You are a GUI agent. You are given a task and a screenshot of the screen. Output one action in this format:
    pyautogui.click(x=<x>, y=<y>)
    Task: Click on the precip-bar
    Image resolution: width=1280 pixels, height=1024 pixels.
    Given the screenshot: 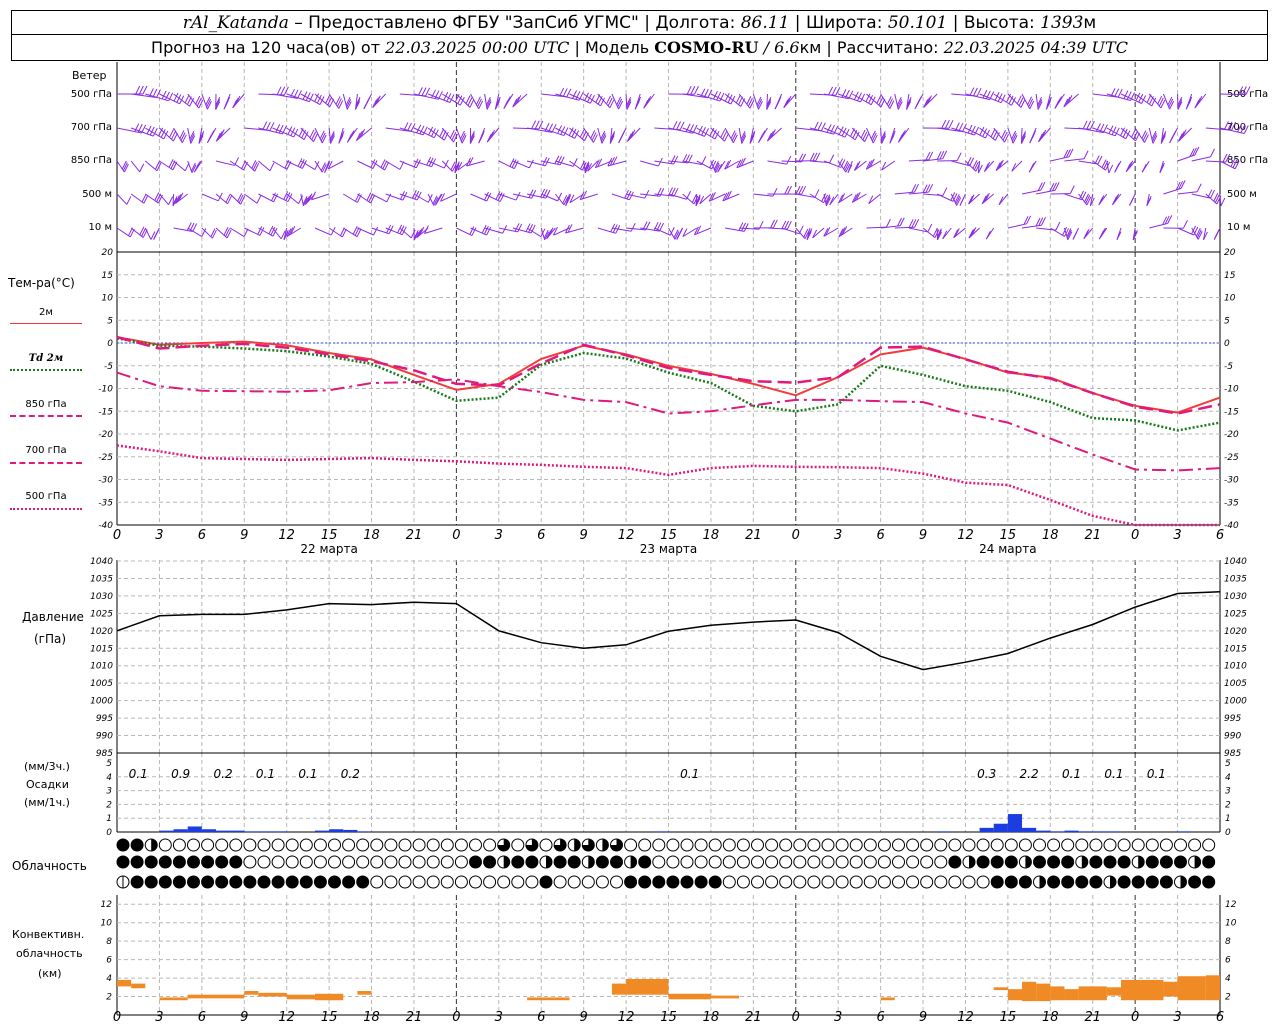 What is the action you would take?
    pyautogui.click(x=251, y=831)
    